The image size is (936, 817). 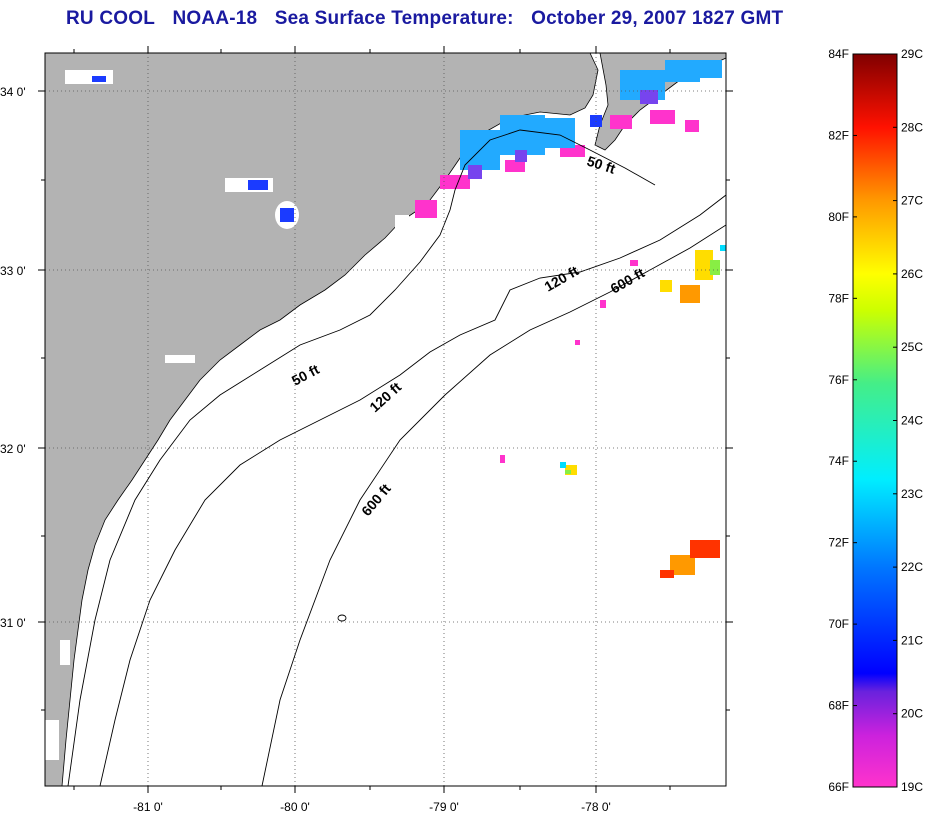 I want to click on colorbar-f-label: 72F, so click(x=838, y=543).